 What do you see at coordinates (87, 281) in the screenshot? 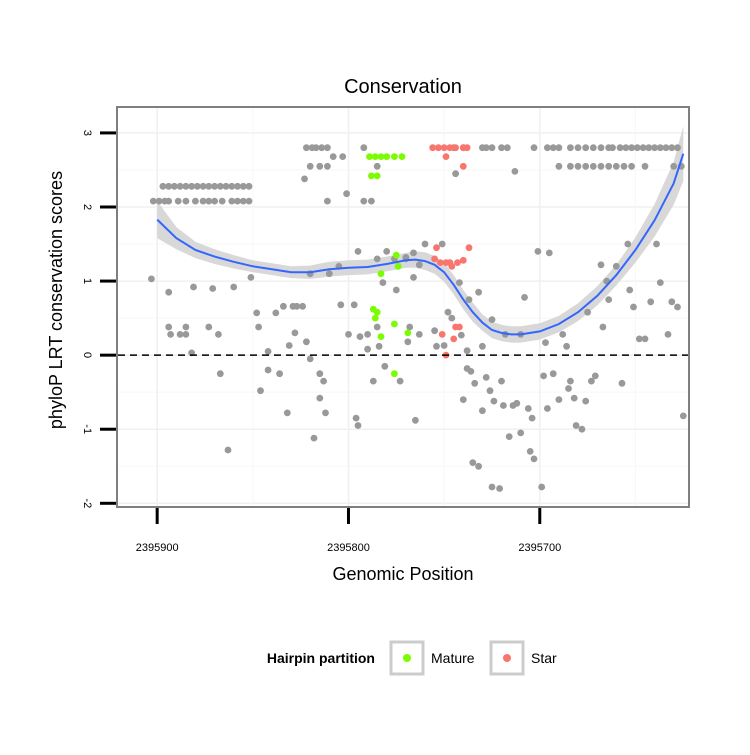
I see `y-tick-label: 1` at bounding box center [87, 281].